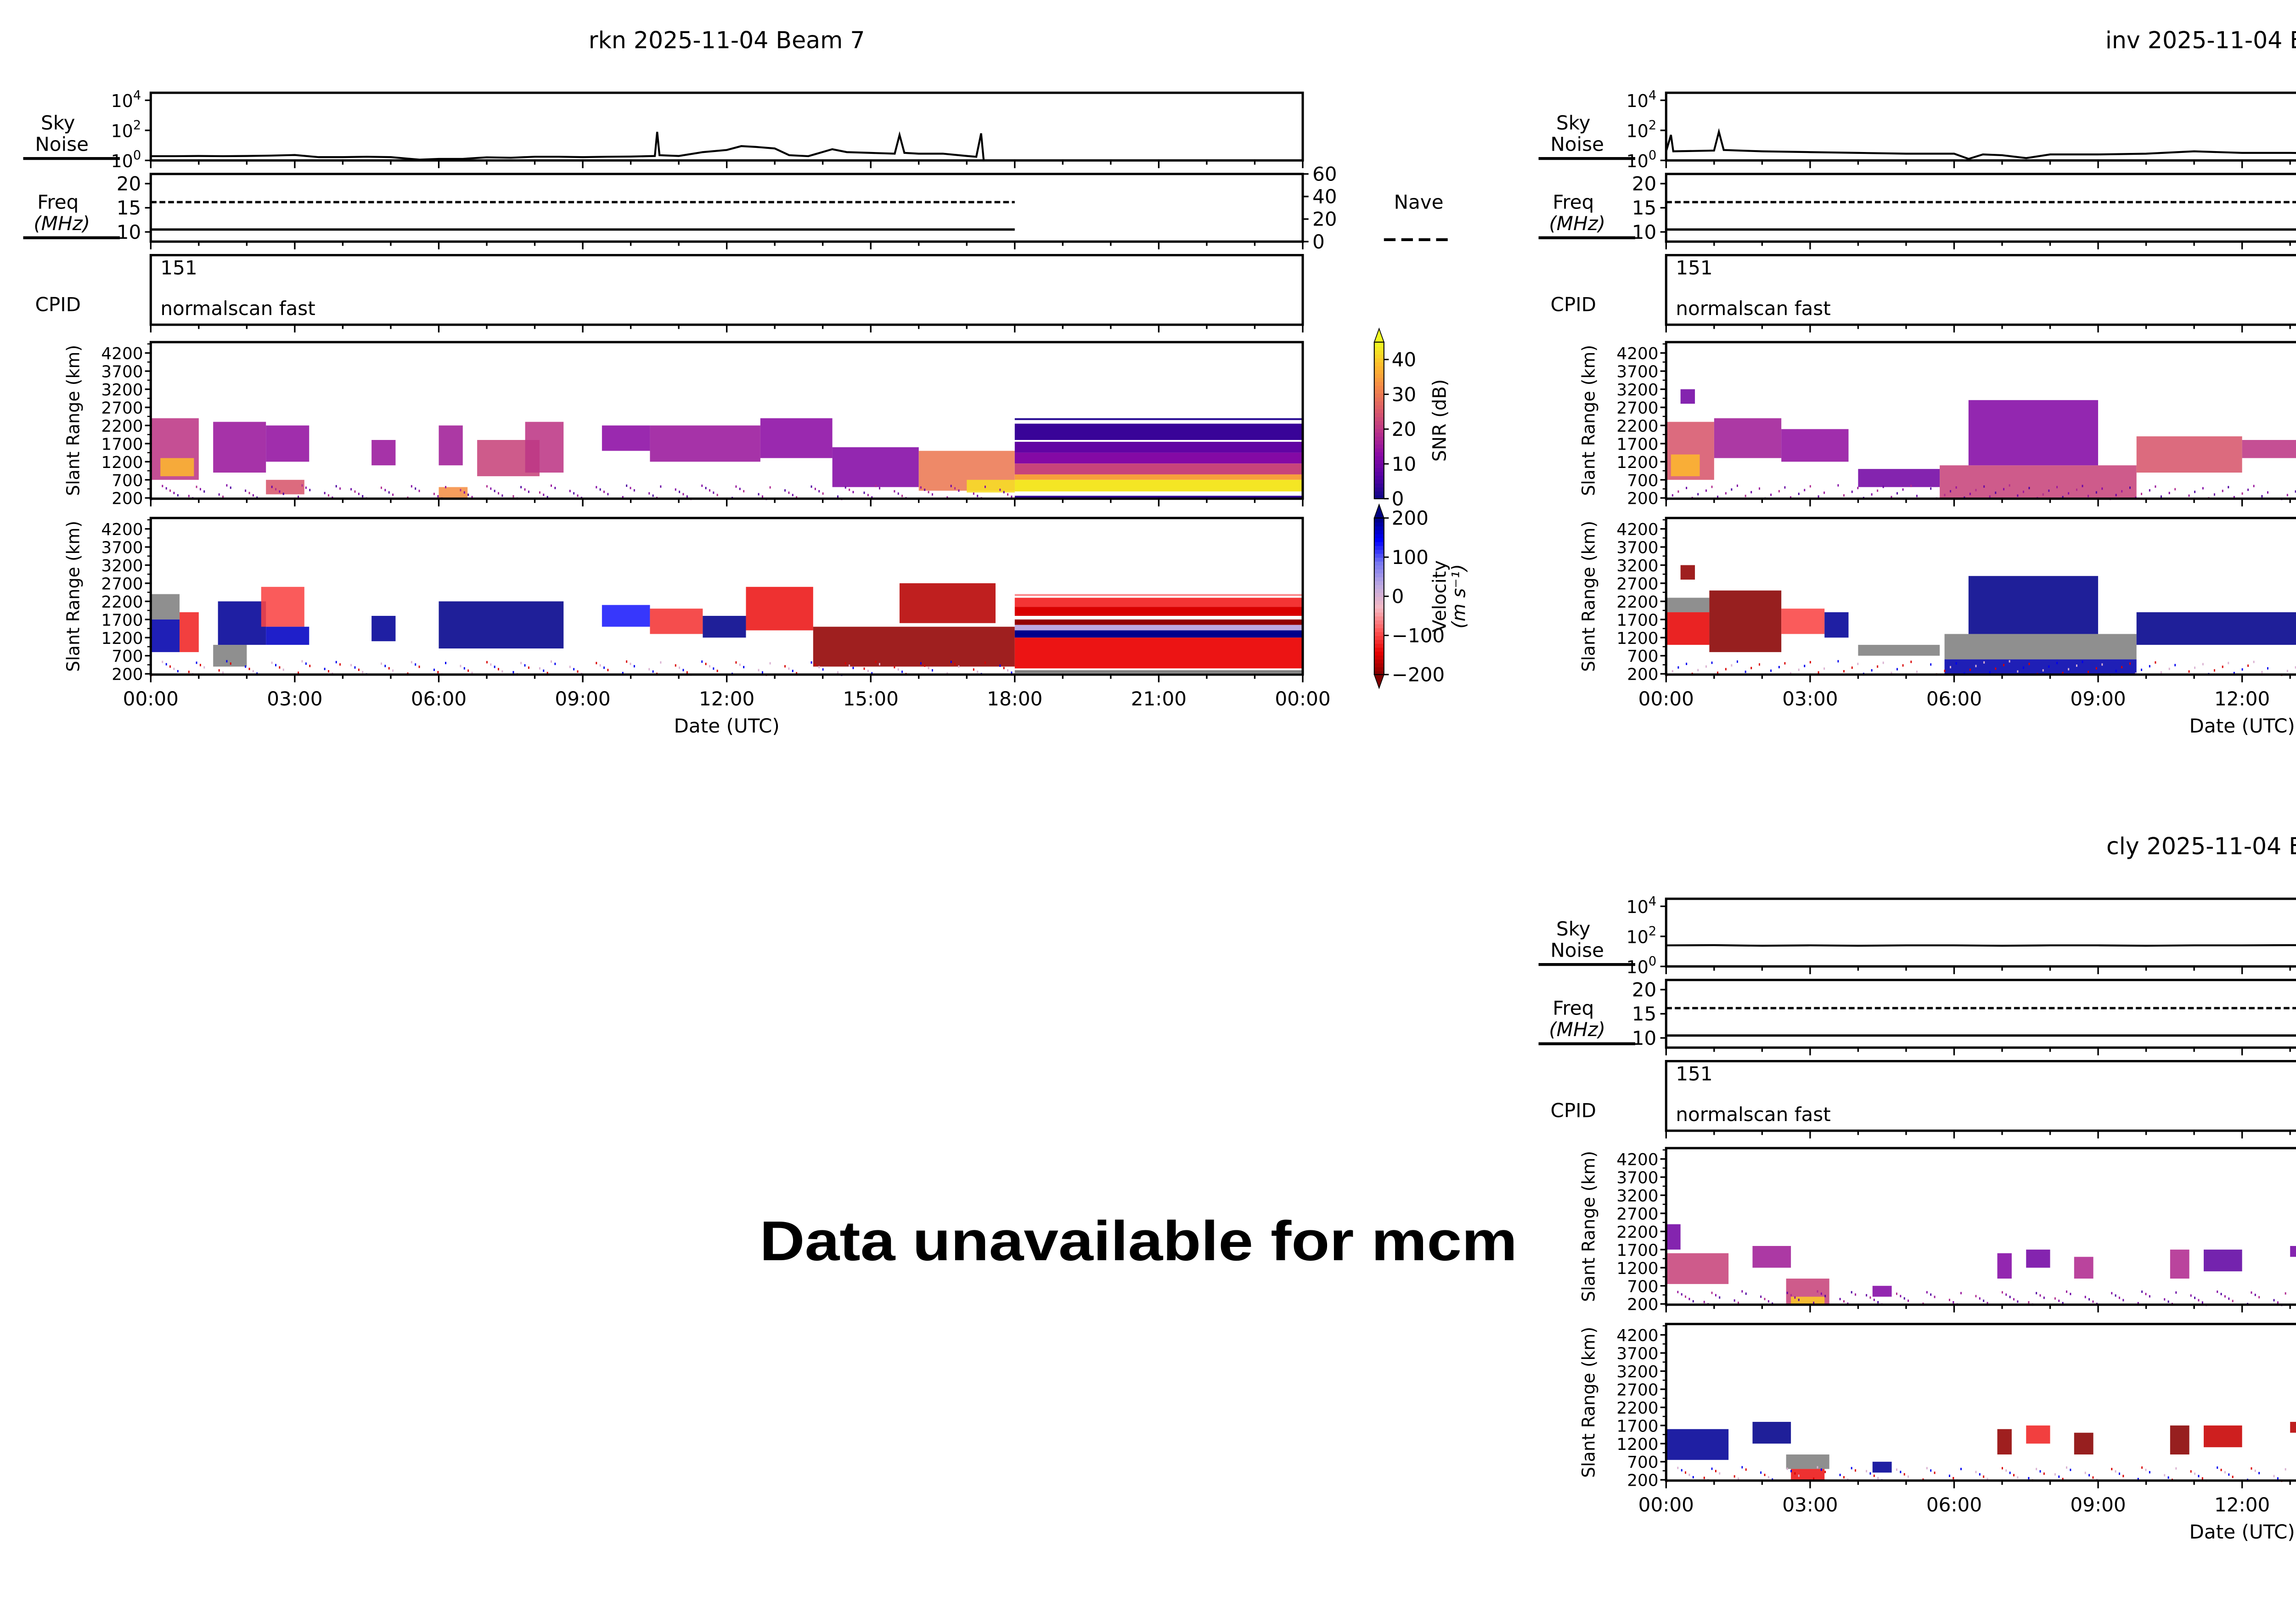 This screenshot has width=2296, height=1612. I want to click on range-tick-label: 2200, so click(1637, 1232).